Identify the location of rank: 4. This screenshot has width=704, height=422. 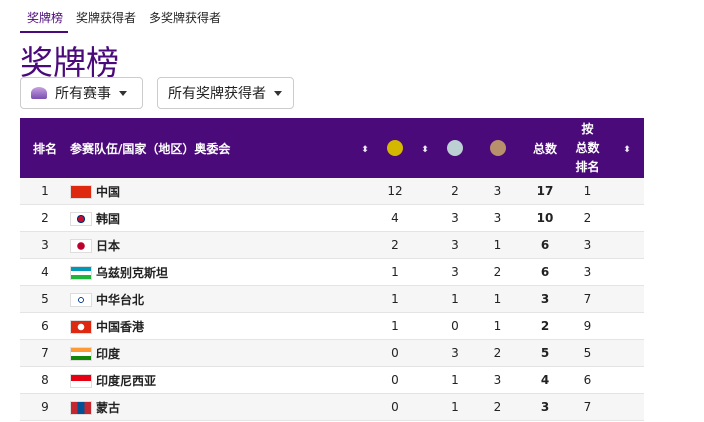
(45, 272).